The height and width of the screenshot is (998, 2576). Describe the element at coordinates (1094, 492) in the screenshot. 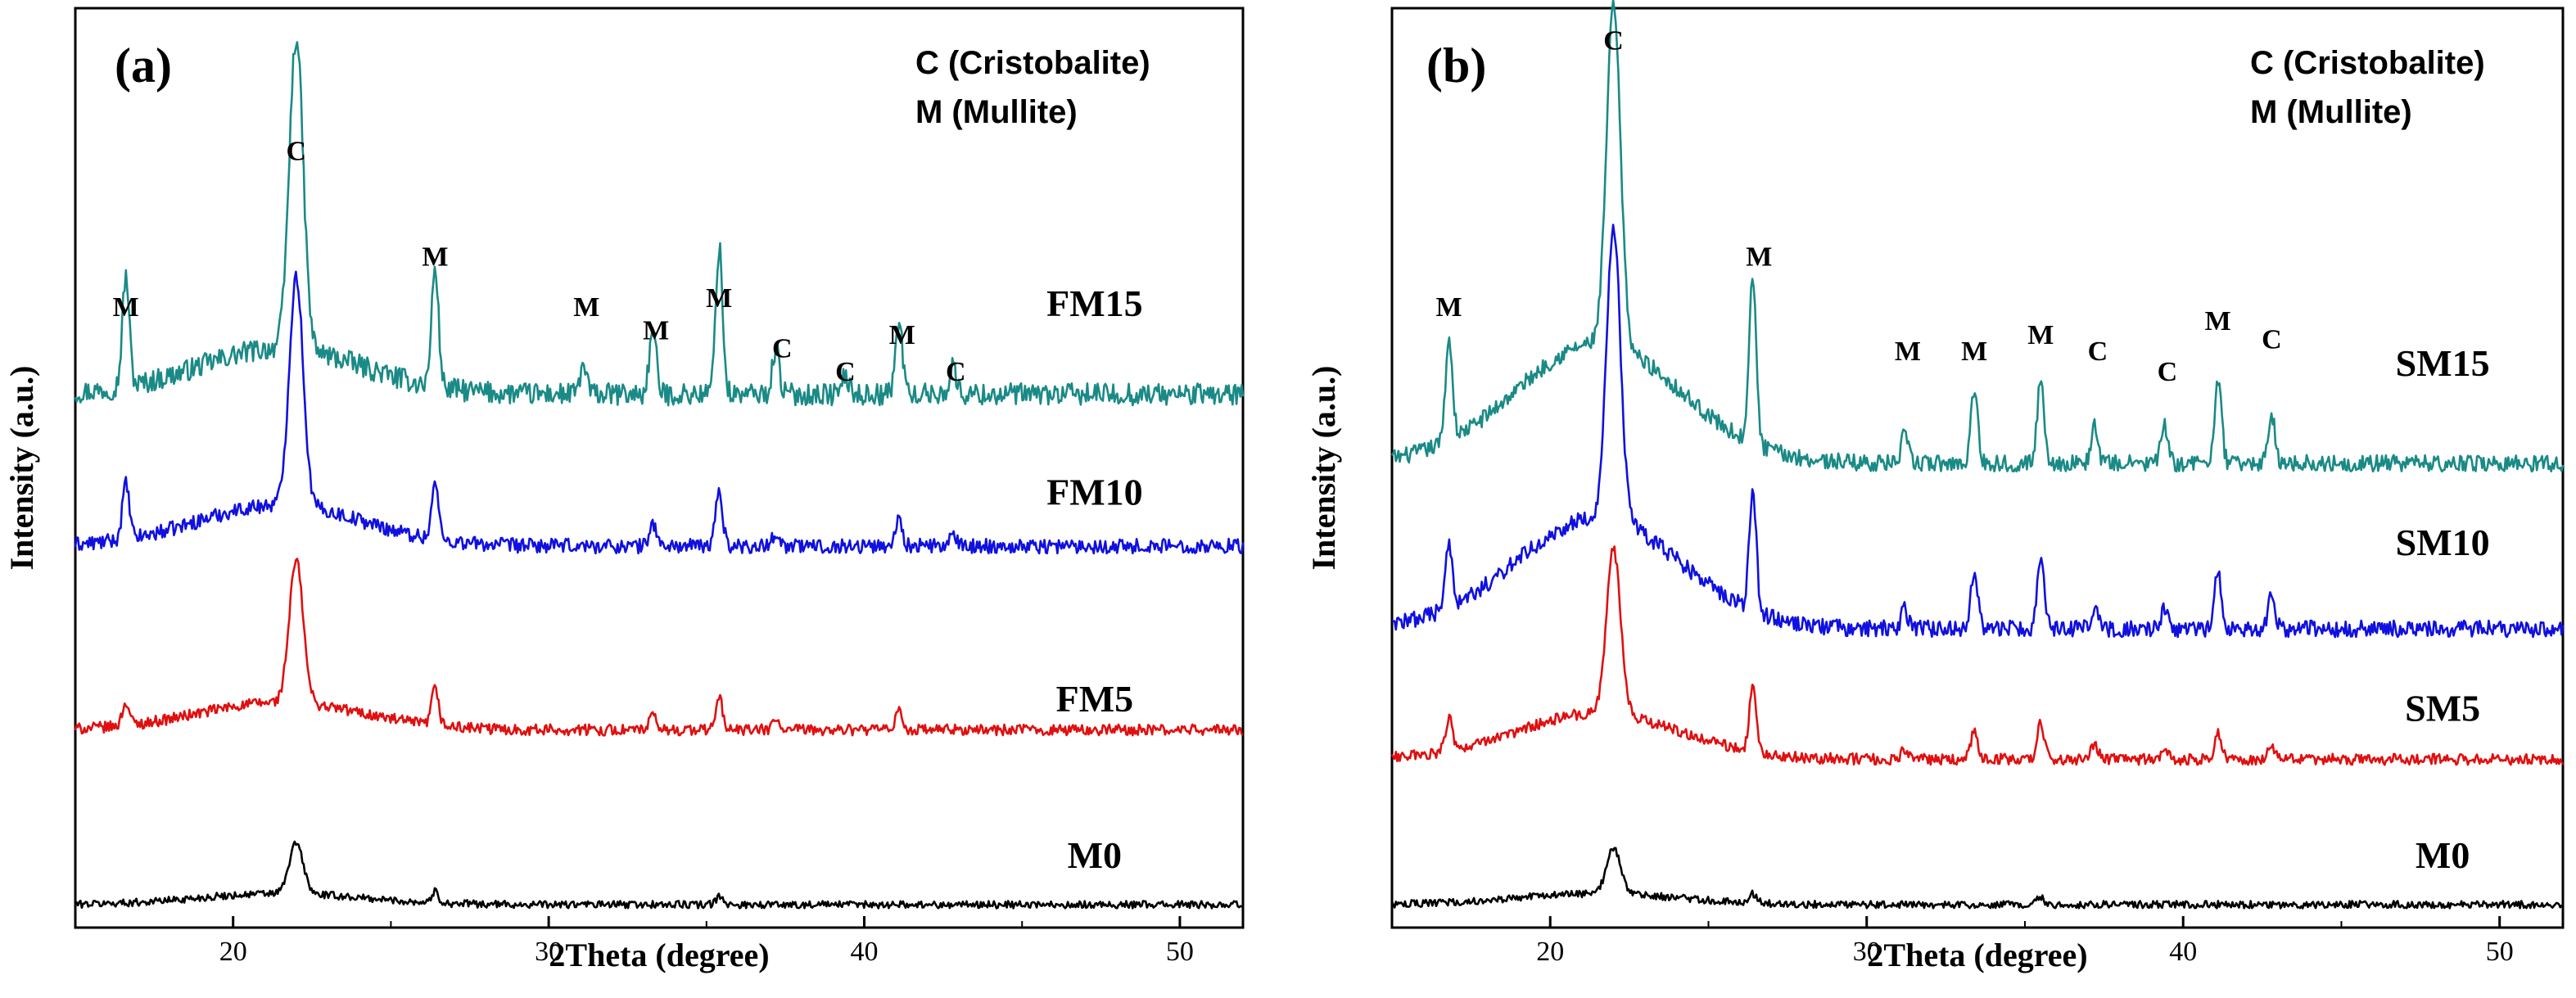

I see `series-label: FM10` at that location.